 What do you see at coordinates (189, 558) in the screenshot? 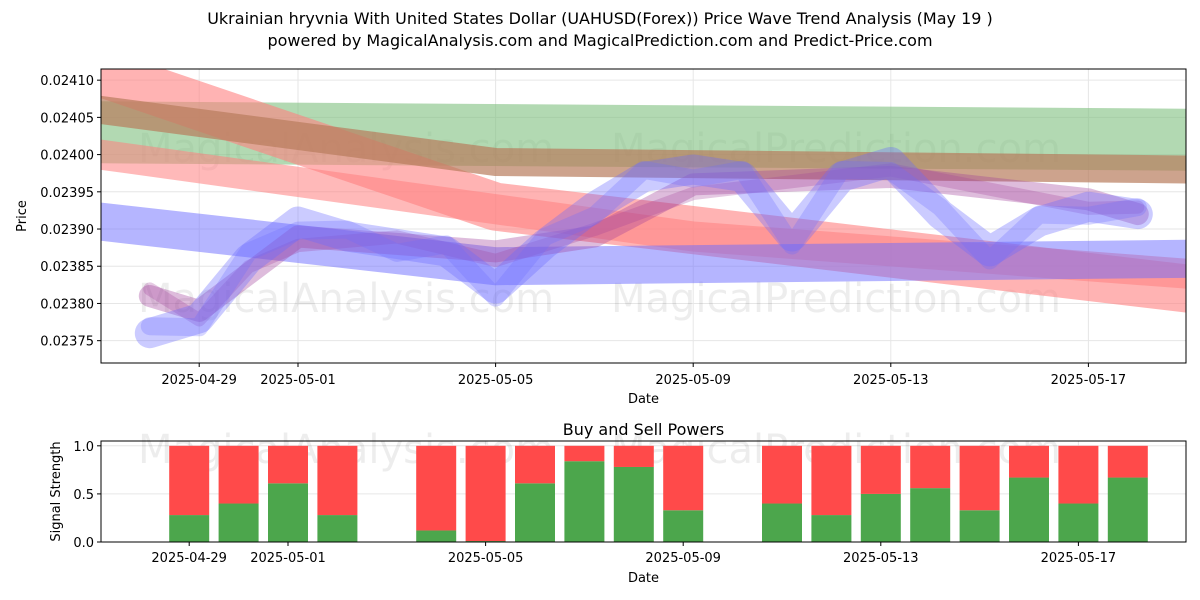
I see `signal-x-tick-label: 2025-04-29` at bounding box center [189, 558].